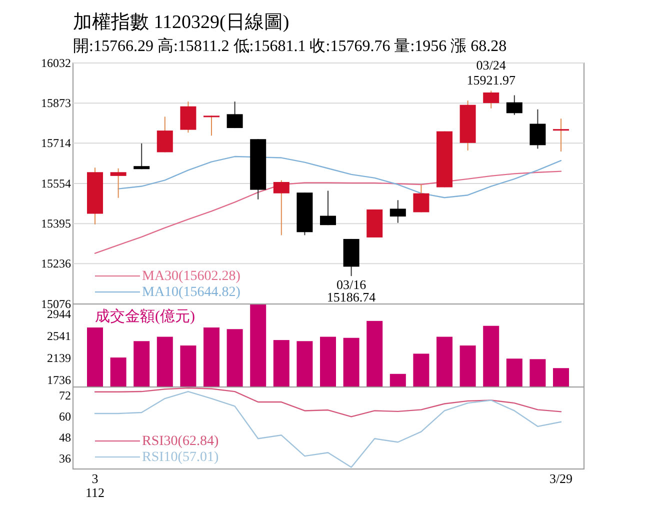 This screenshot has height=529, width=656. I want to click on y-tick-label: 16032, so click(56, 63).